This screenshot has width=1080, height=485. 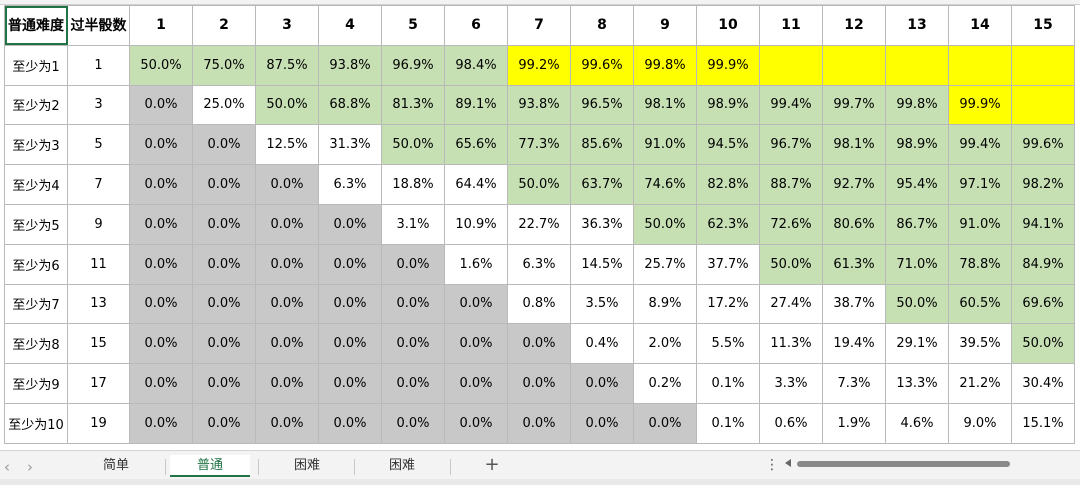 I want to click on probability-cell: 61.3%, so click(x=854, y=264).